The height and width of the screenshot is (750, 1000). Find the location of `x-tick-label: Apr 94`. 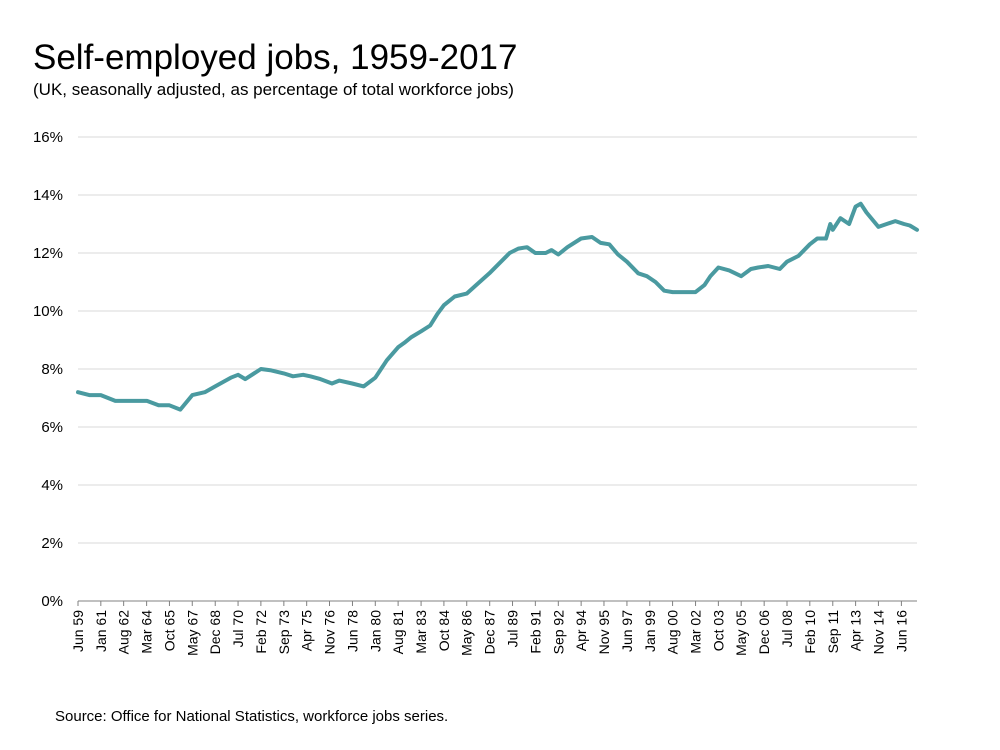

x-tick-label: Apr 94 is located at coordinates (581, 630).